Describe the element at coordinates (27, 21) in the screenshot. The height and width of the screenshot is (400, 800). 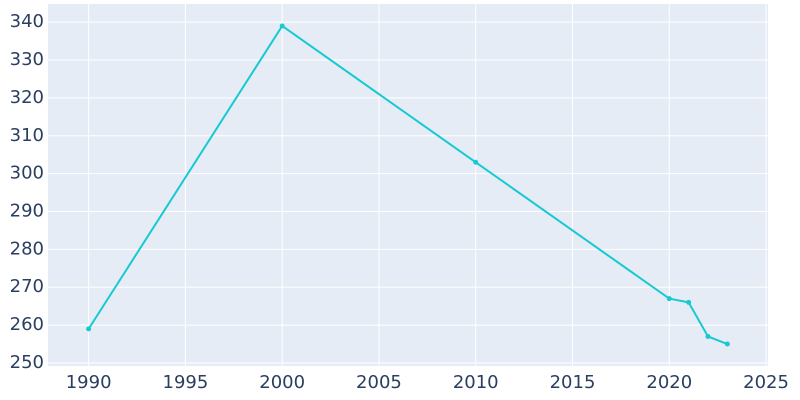
I see `y-tick-label: 340` at that location.